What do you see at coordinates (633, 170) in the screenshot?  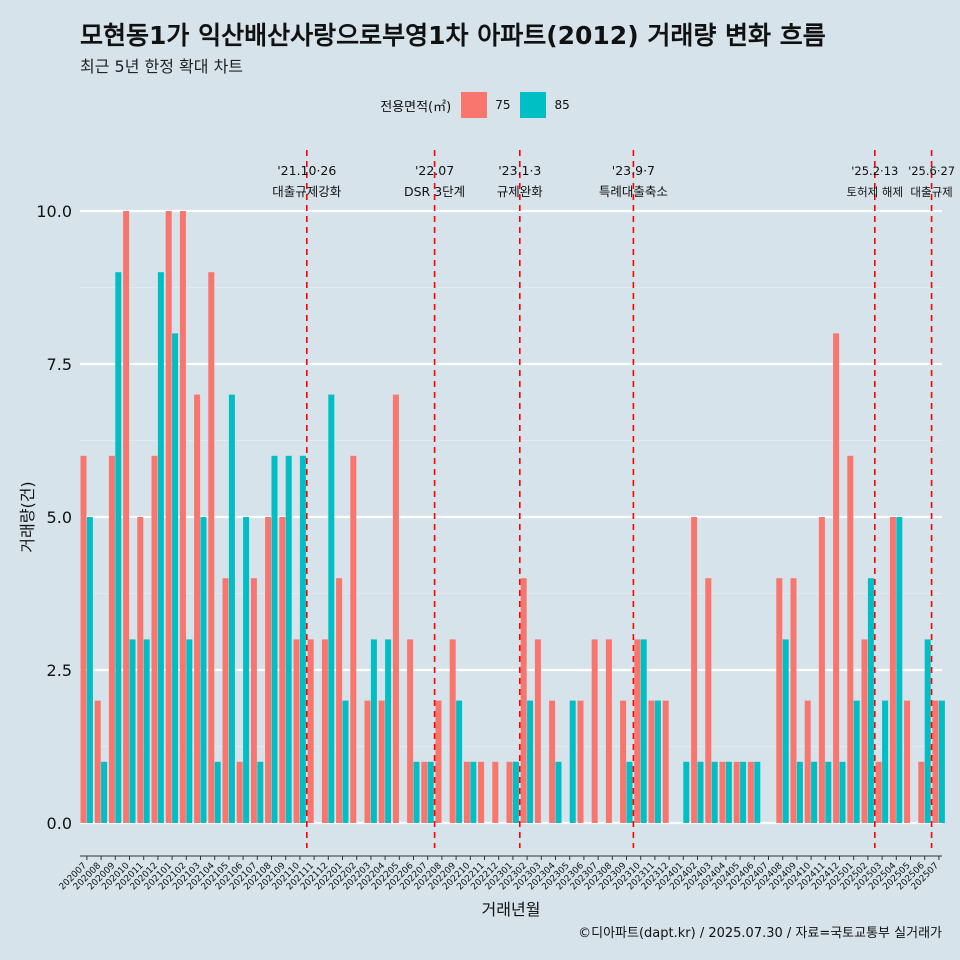 I see `event-date: '23.9·7` at bounding box center [633, 170].